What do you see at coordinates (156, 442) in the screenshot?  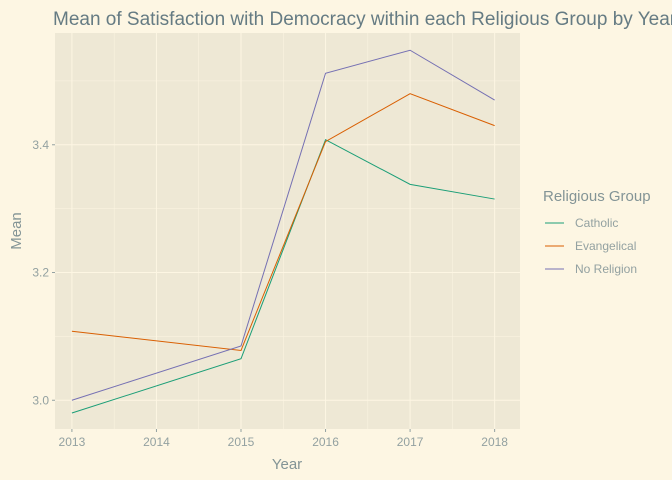 I see `x-tick-label: 2014` at bounding box center [156, 442].